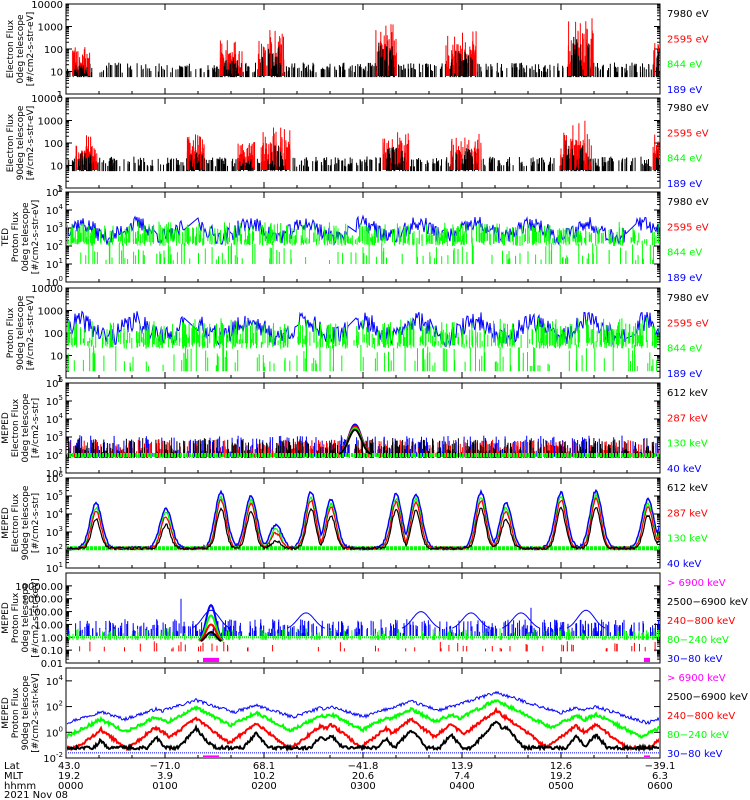  I want to click on x-tick-lat: 68.1, so click(264, 766).